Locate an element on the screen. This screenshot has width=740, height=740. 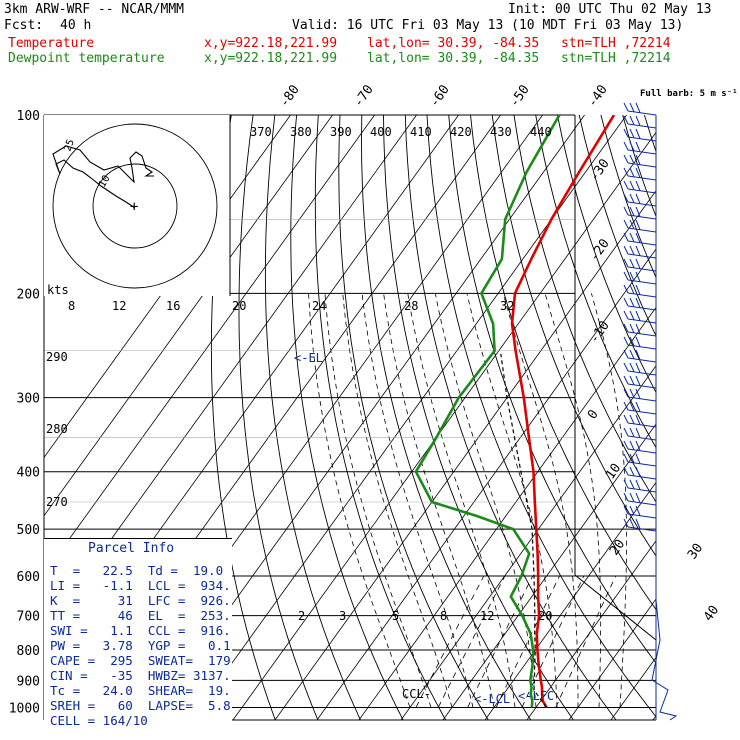
isotherm-label-right: 0 is located at coordinates (593, 414).